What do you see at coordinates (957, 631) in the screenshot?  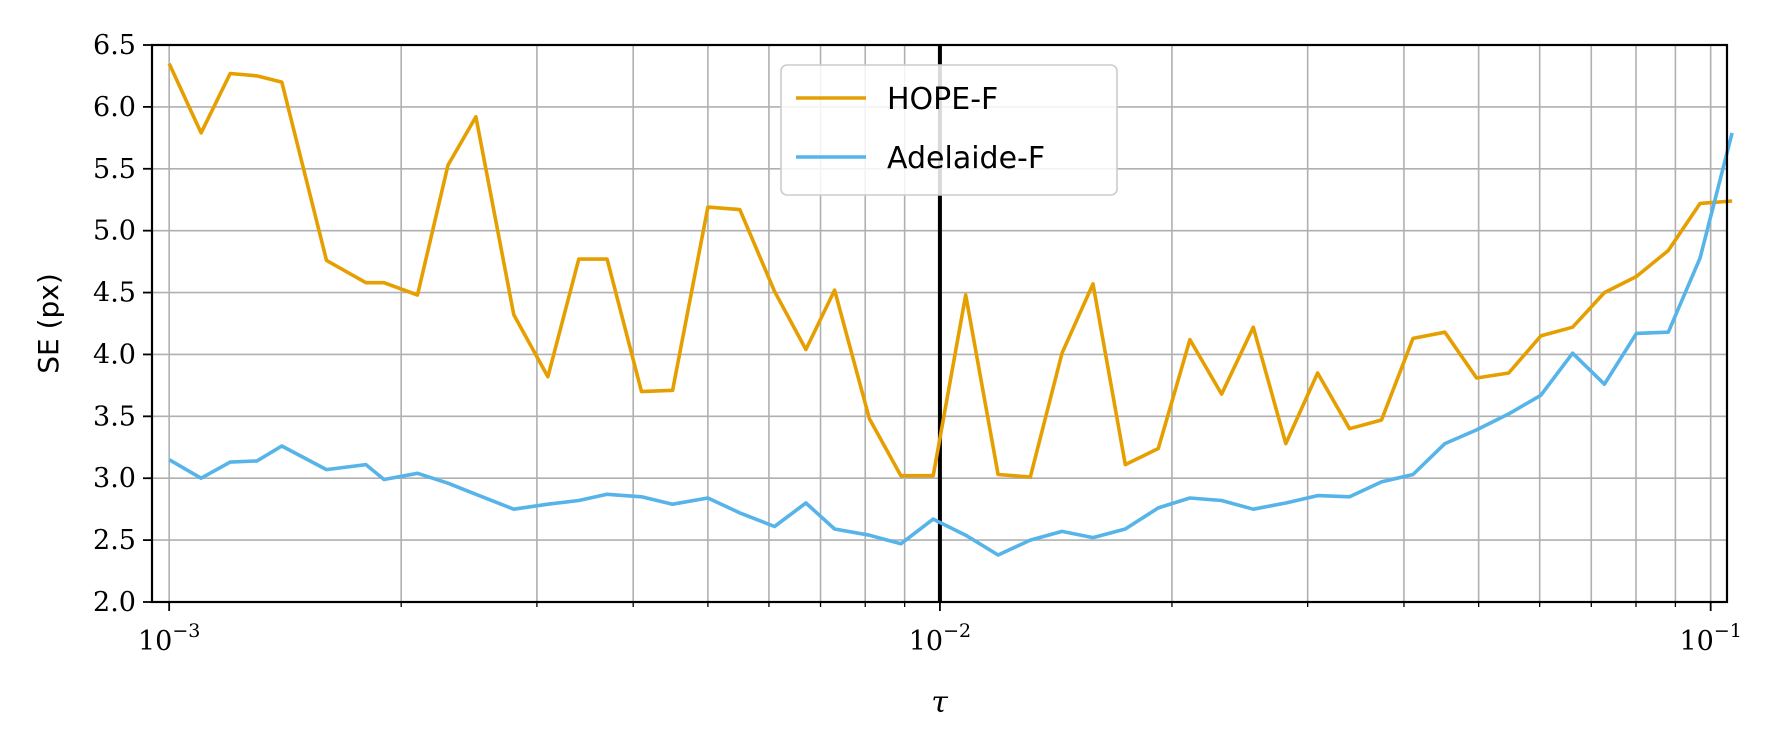 I see `x-tick-label-exponent: −2` at bounding box center [957, 631].